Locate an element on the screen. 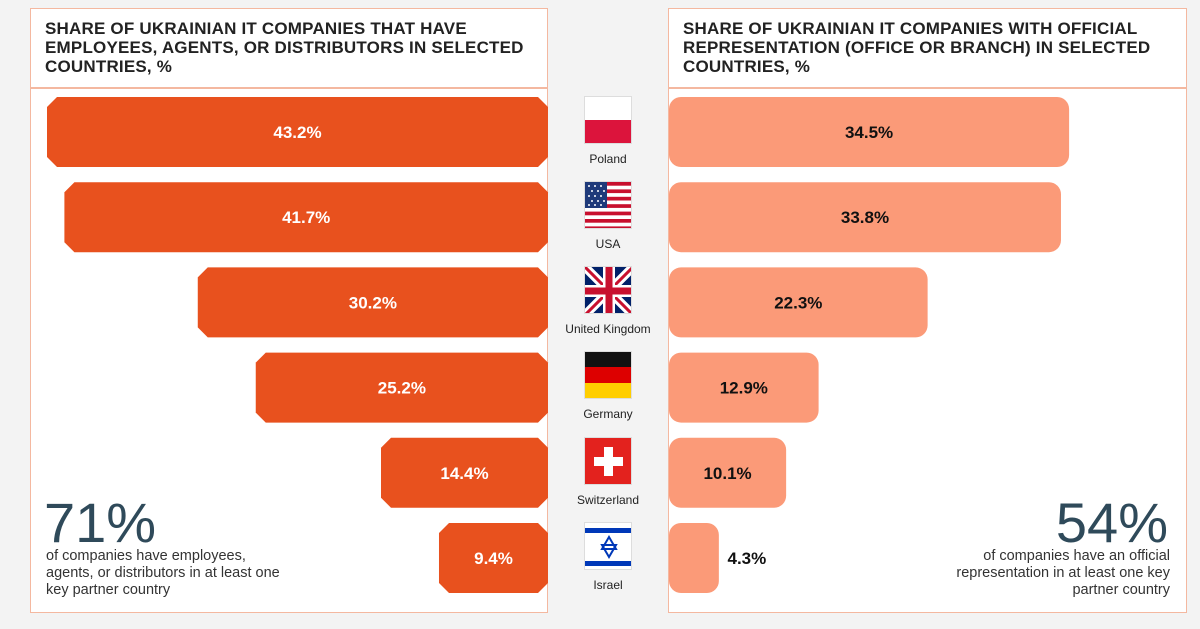 Image resolution: width=1200 pixels, height=629 pixels. right-bar-label: 12.9% is located at coordinates (744, 388).